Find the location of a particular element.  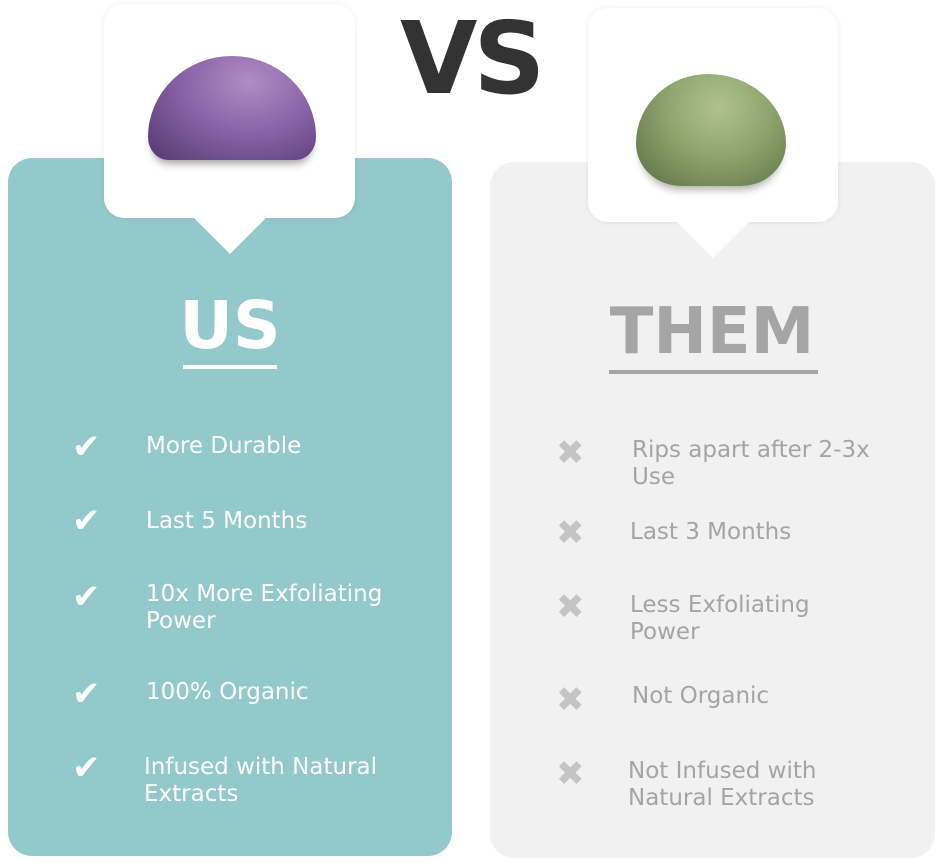

vs-label: VS is located at coordinates (472, 58).